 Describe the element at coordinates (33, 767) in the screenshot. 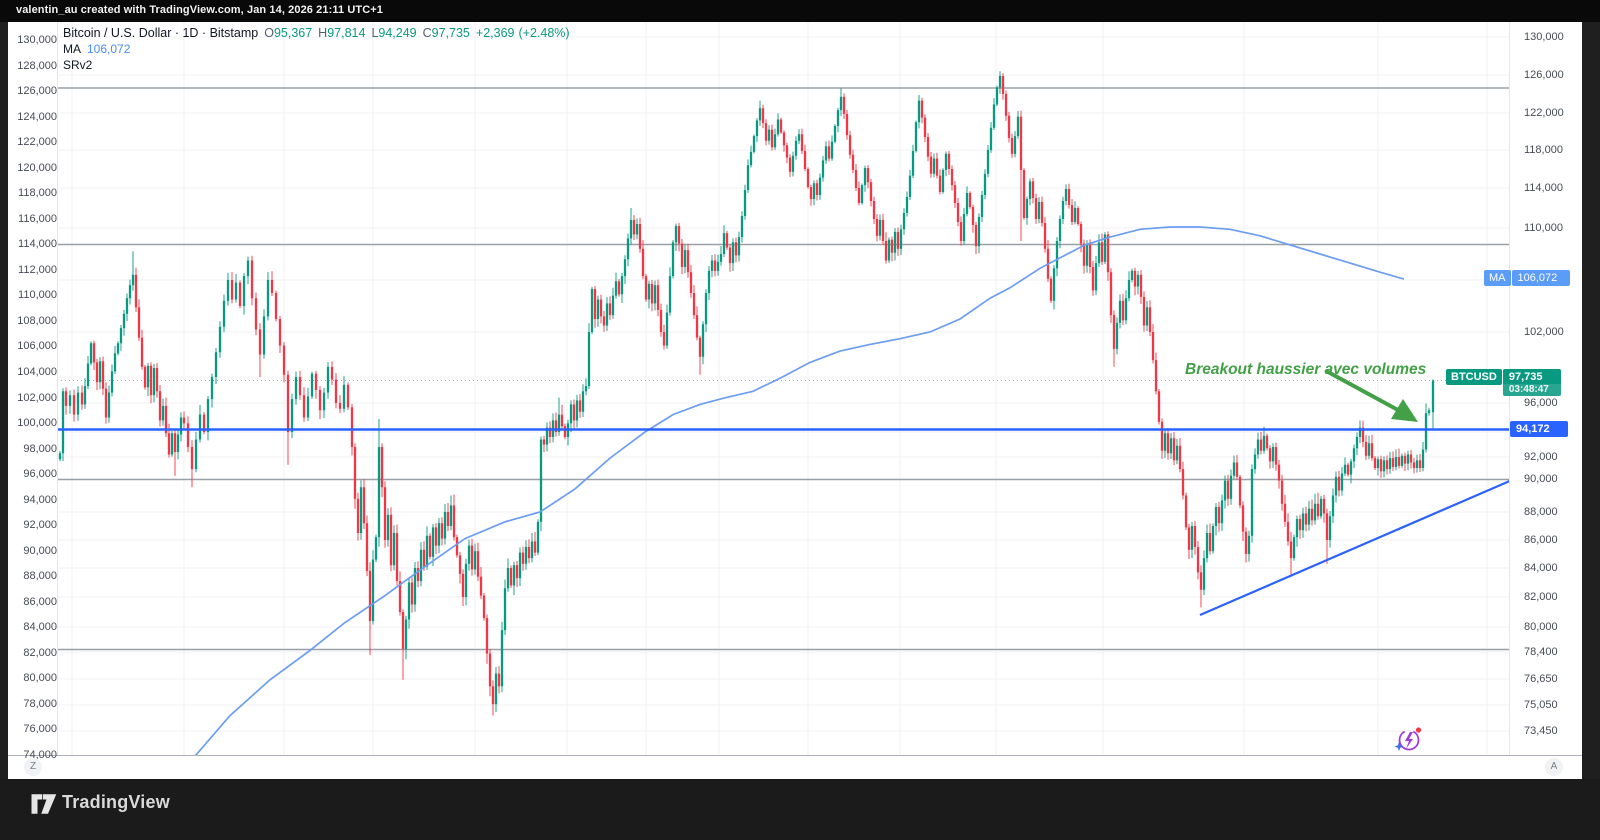

I see `timezone-button: Z` at that location.